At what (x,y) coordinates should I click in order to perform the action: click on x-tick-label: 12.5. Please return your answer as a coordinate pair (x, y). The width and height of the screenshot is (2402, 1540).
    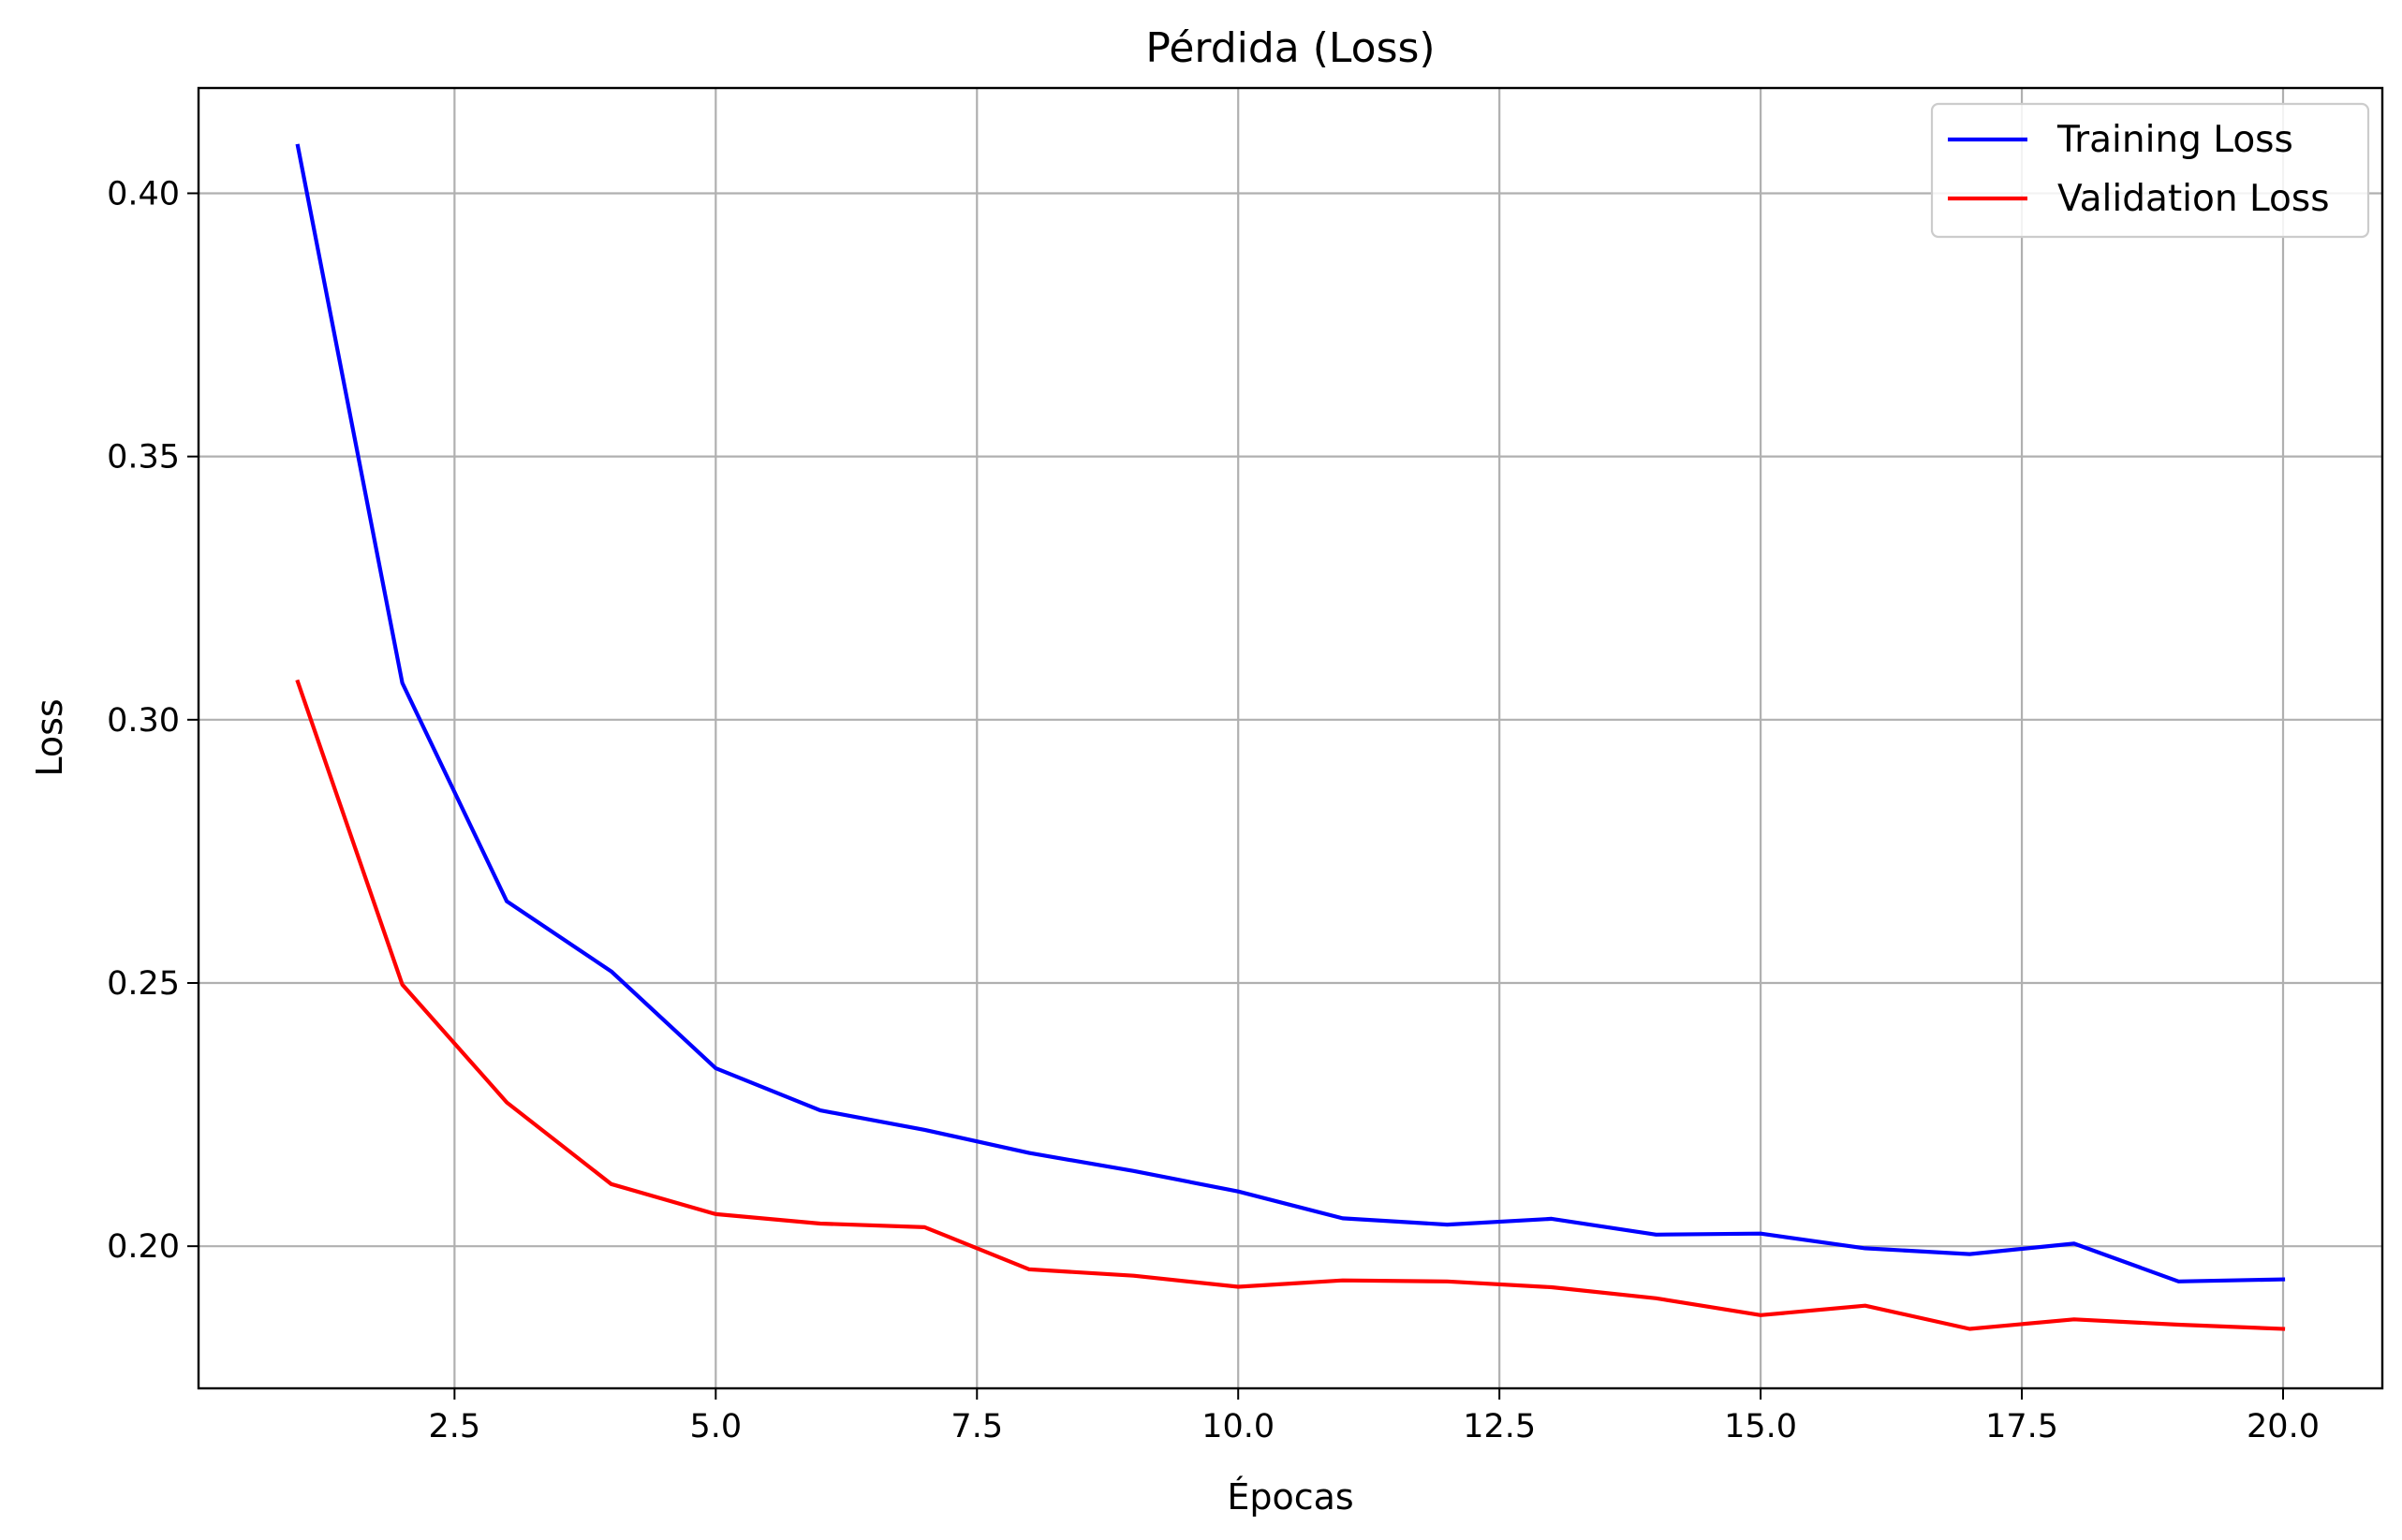
    Looking at the image, I should click on (1499, 1426).